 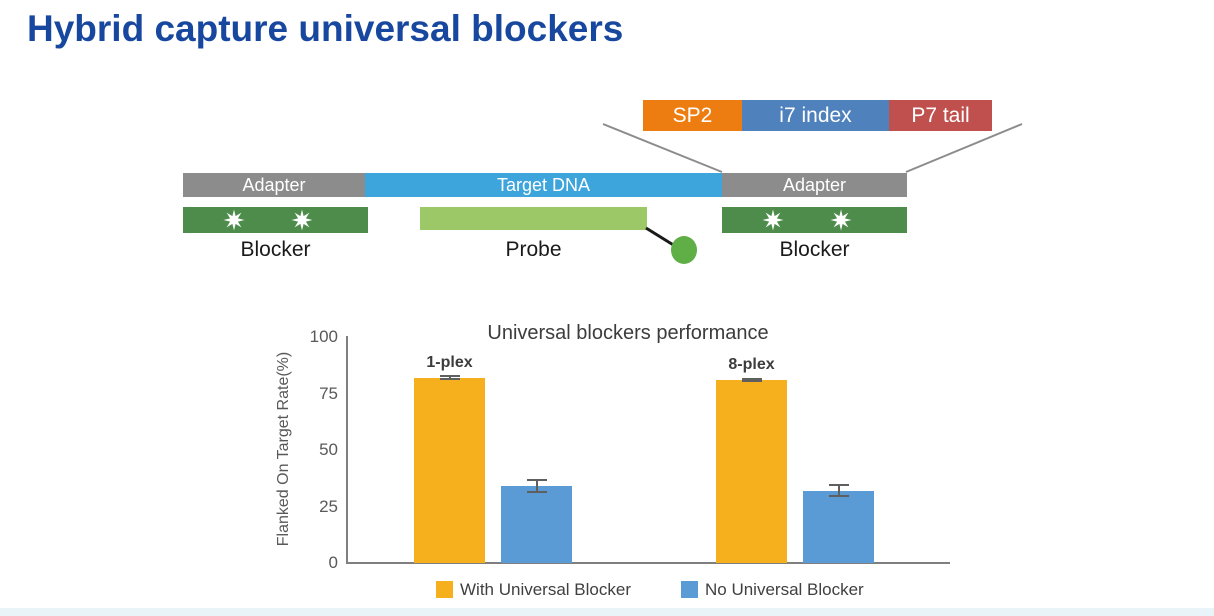 I want to click on legend-label: With Universal Blocker, so click(x=545, y=589).